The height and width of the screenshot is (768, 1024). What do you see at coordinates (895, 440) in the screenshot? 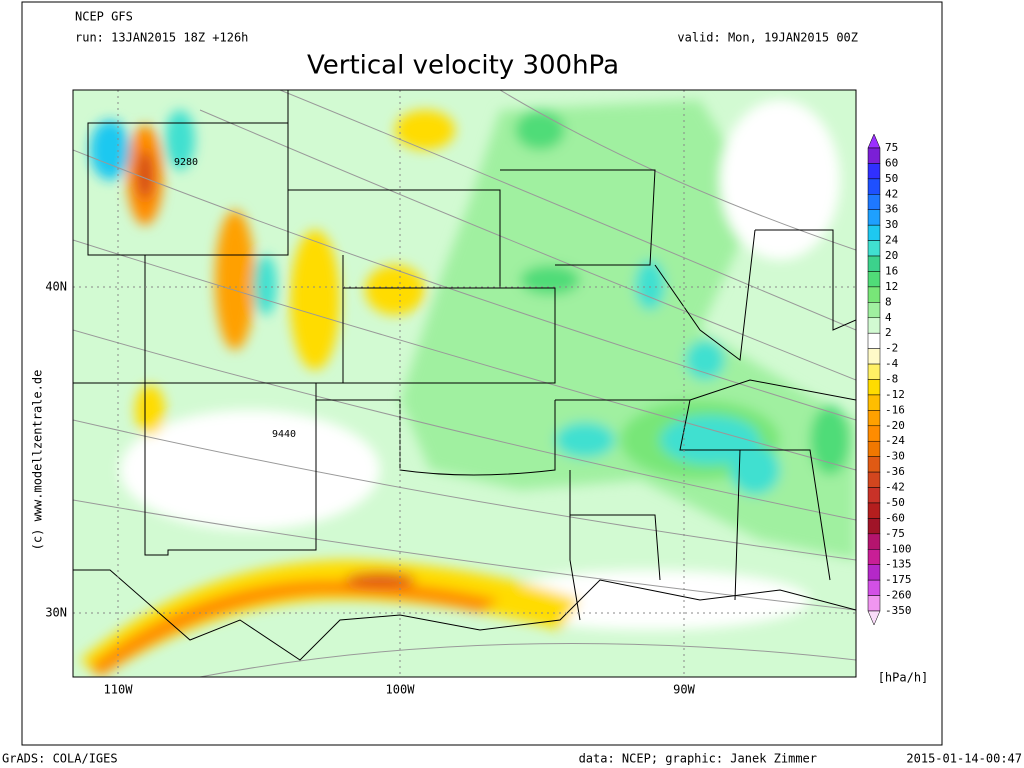
I see `colorbar-label: -24` at bounding box center [895, 440].